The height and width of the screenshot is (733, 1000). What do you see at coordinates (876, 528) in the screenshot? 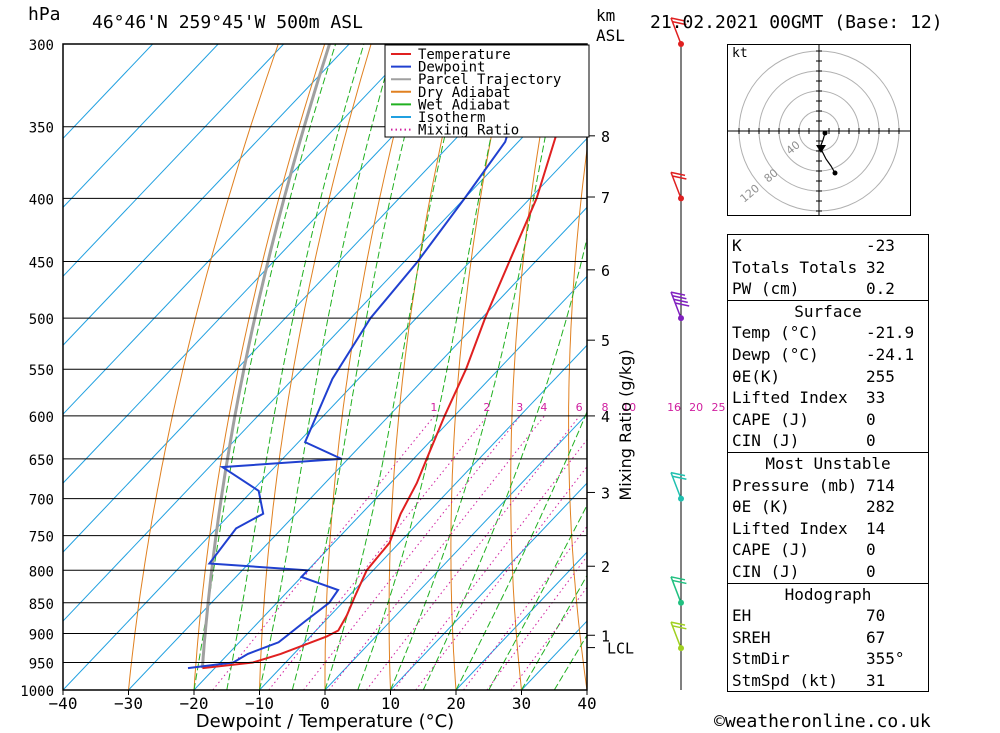
I see `index-value: 14` at bounding box center [876, 528].